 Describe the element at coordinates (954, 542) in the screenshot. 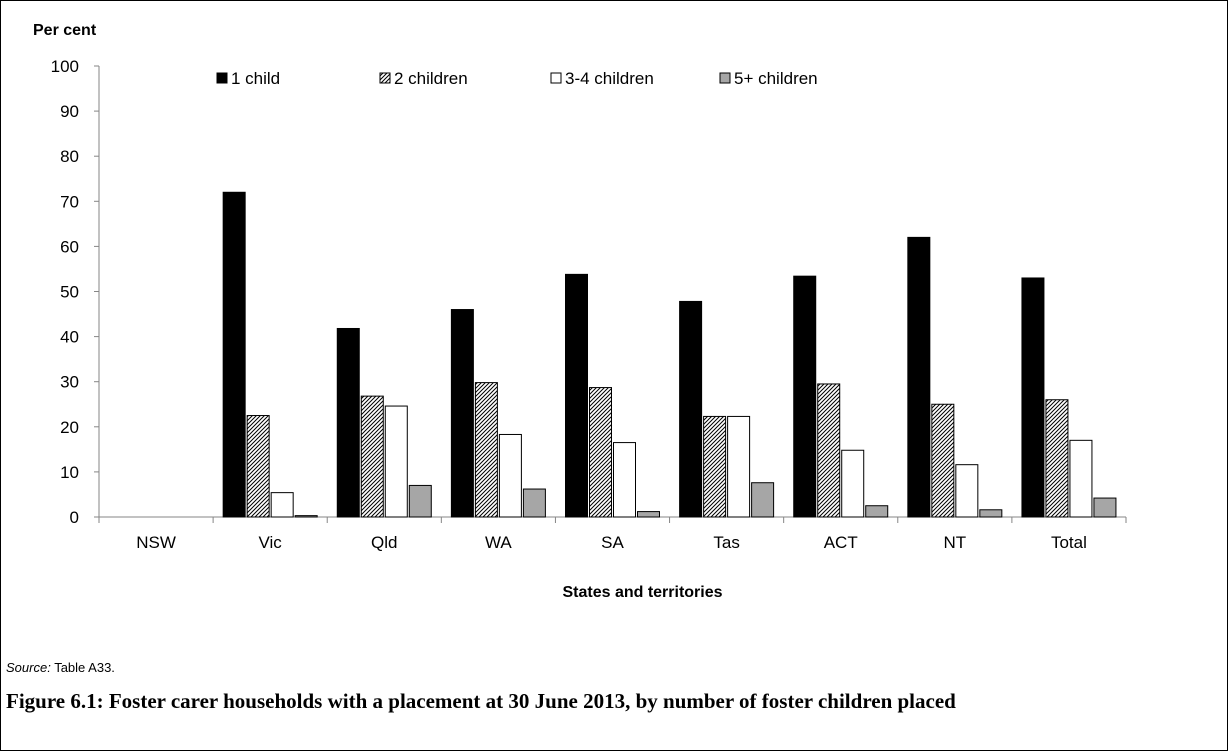

I see `x-tick-label: NT` at that location.